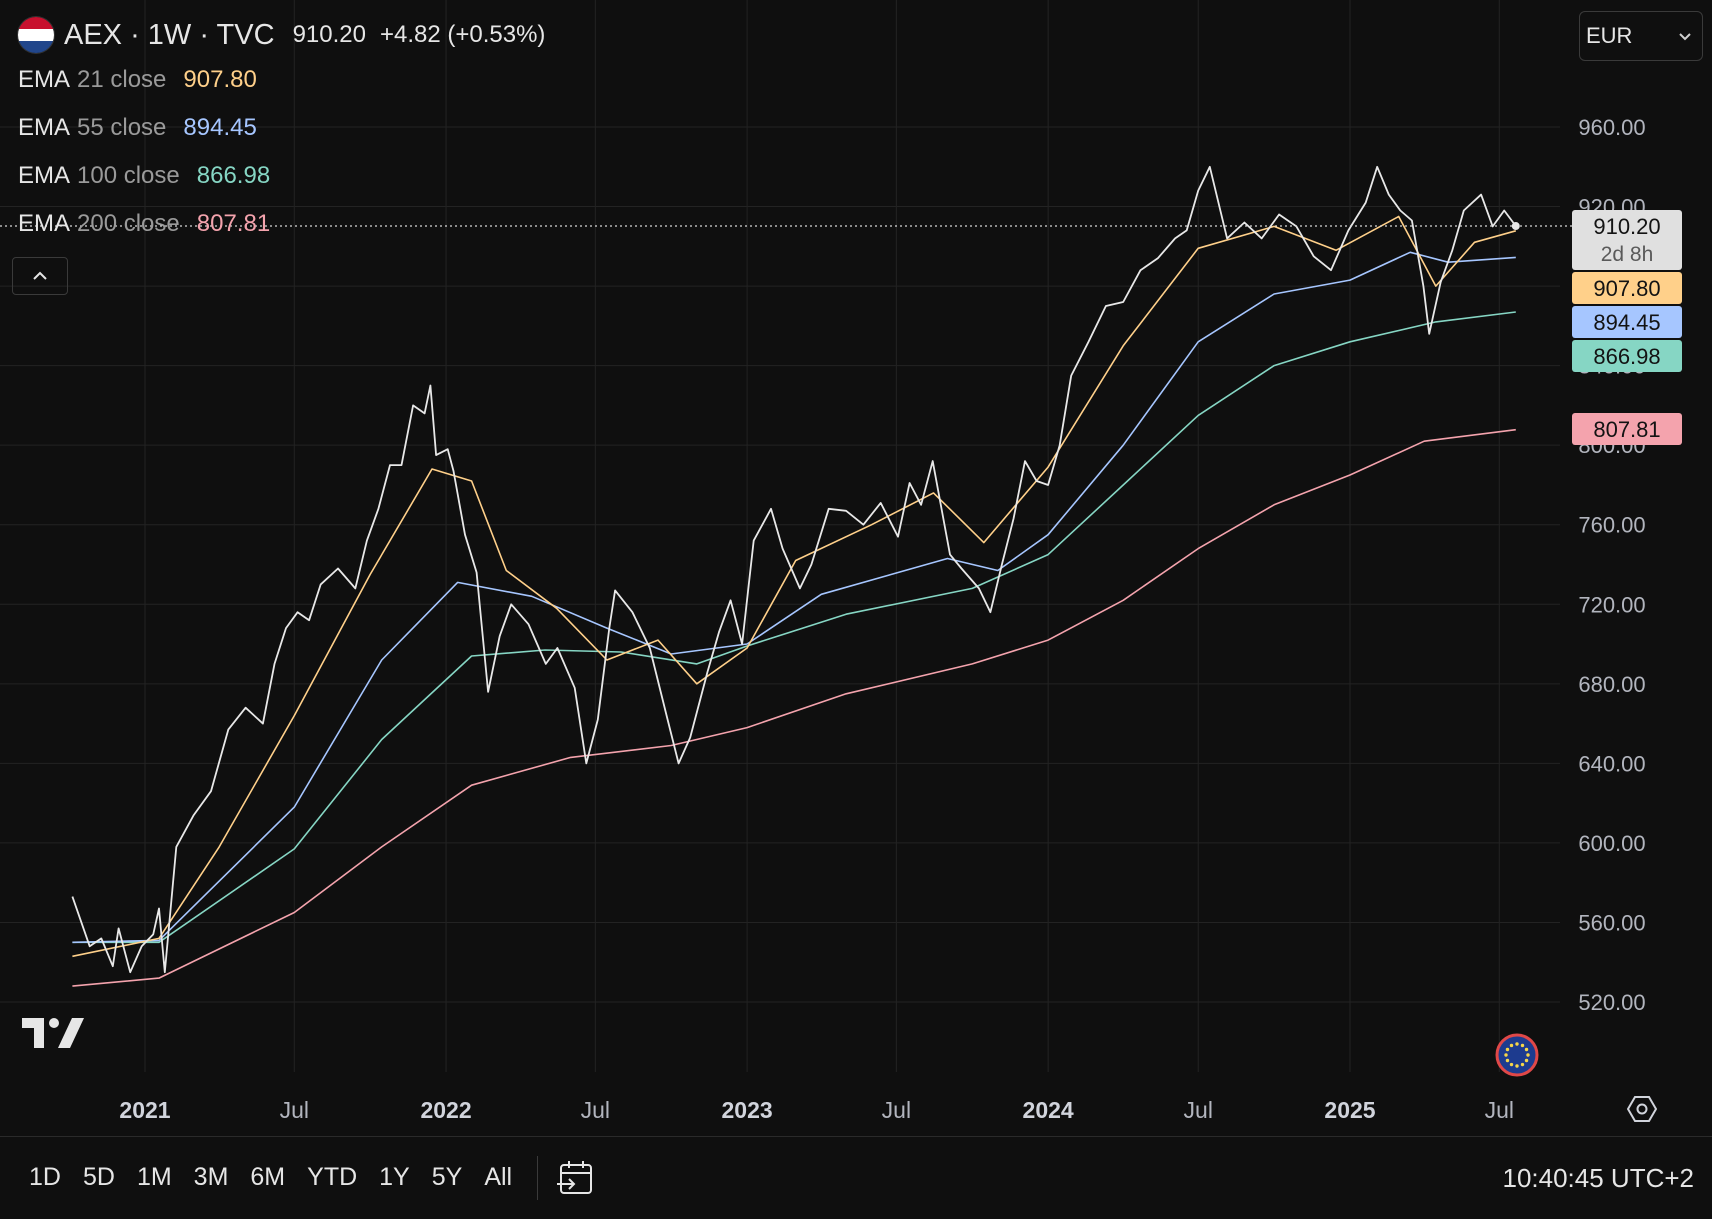 This screenshot has width=1712, height=1219. Describe the element at coordinates (538, 1177) in the screenshot. I see `toolbar-divider` at that location.